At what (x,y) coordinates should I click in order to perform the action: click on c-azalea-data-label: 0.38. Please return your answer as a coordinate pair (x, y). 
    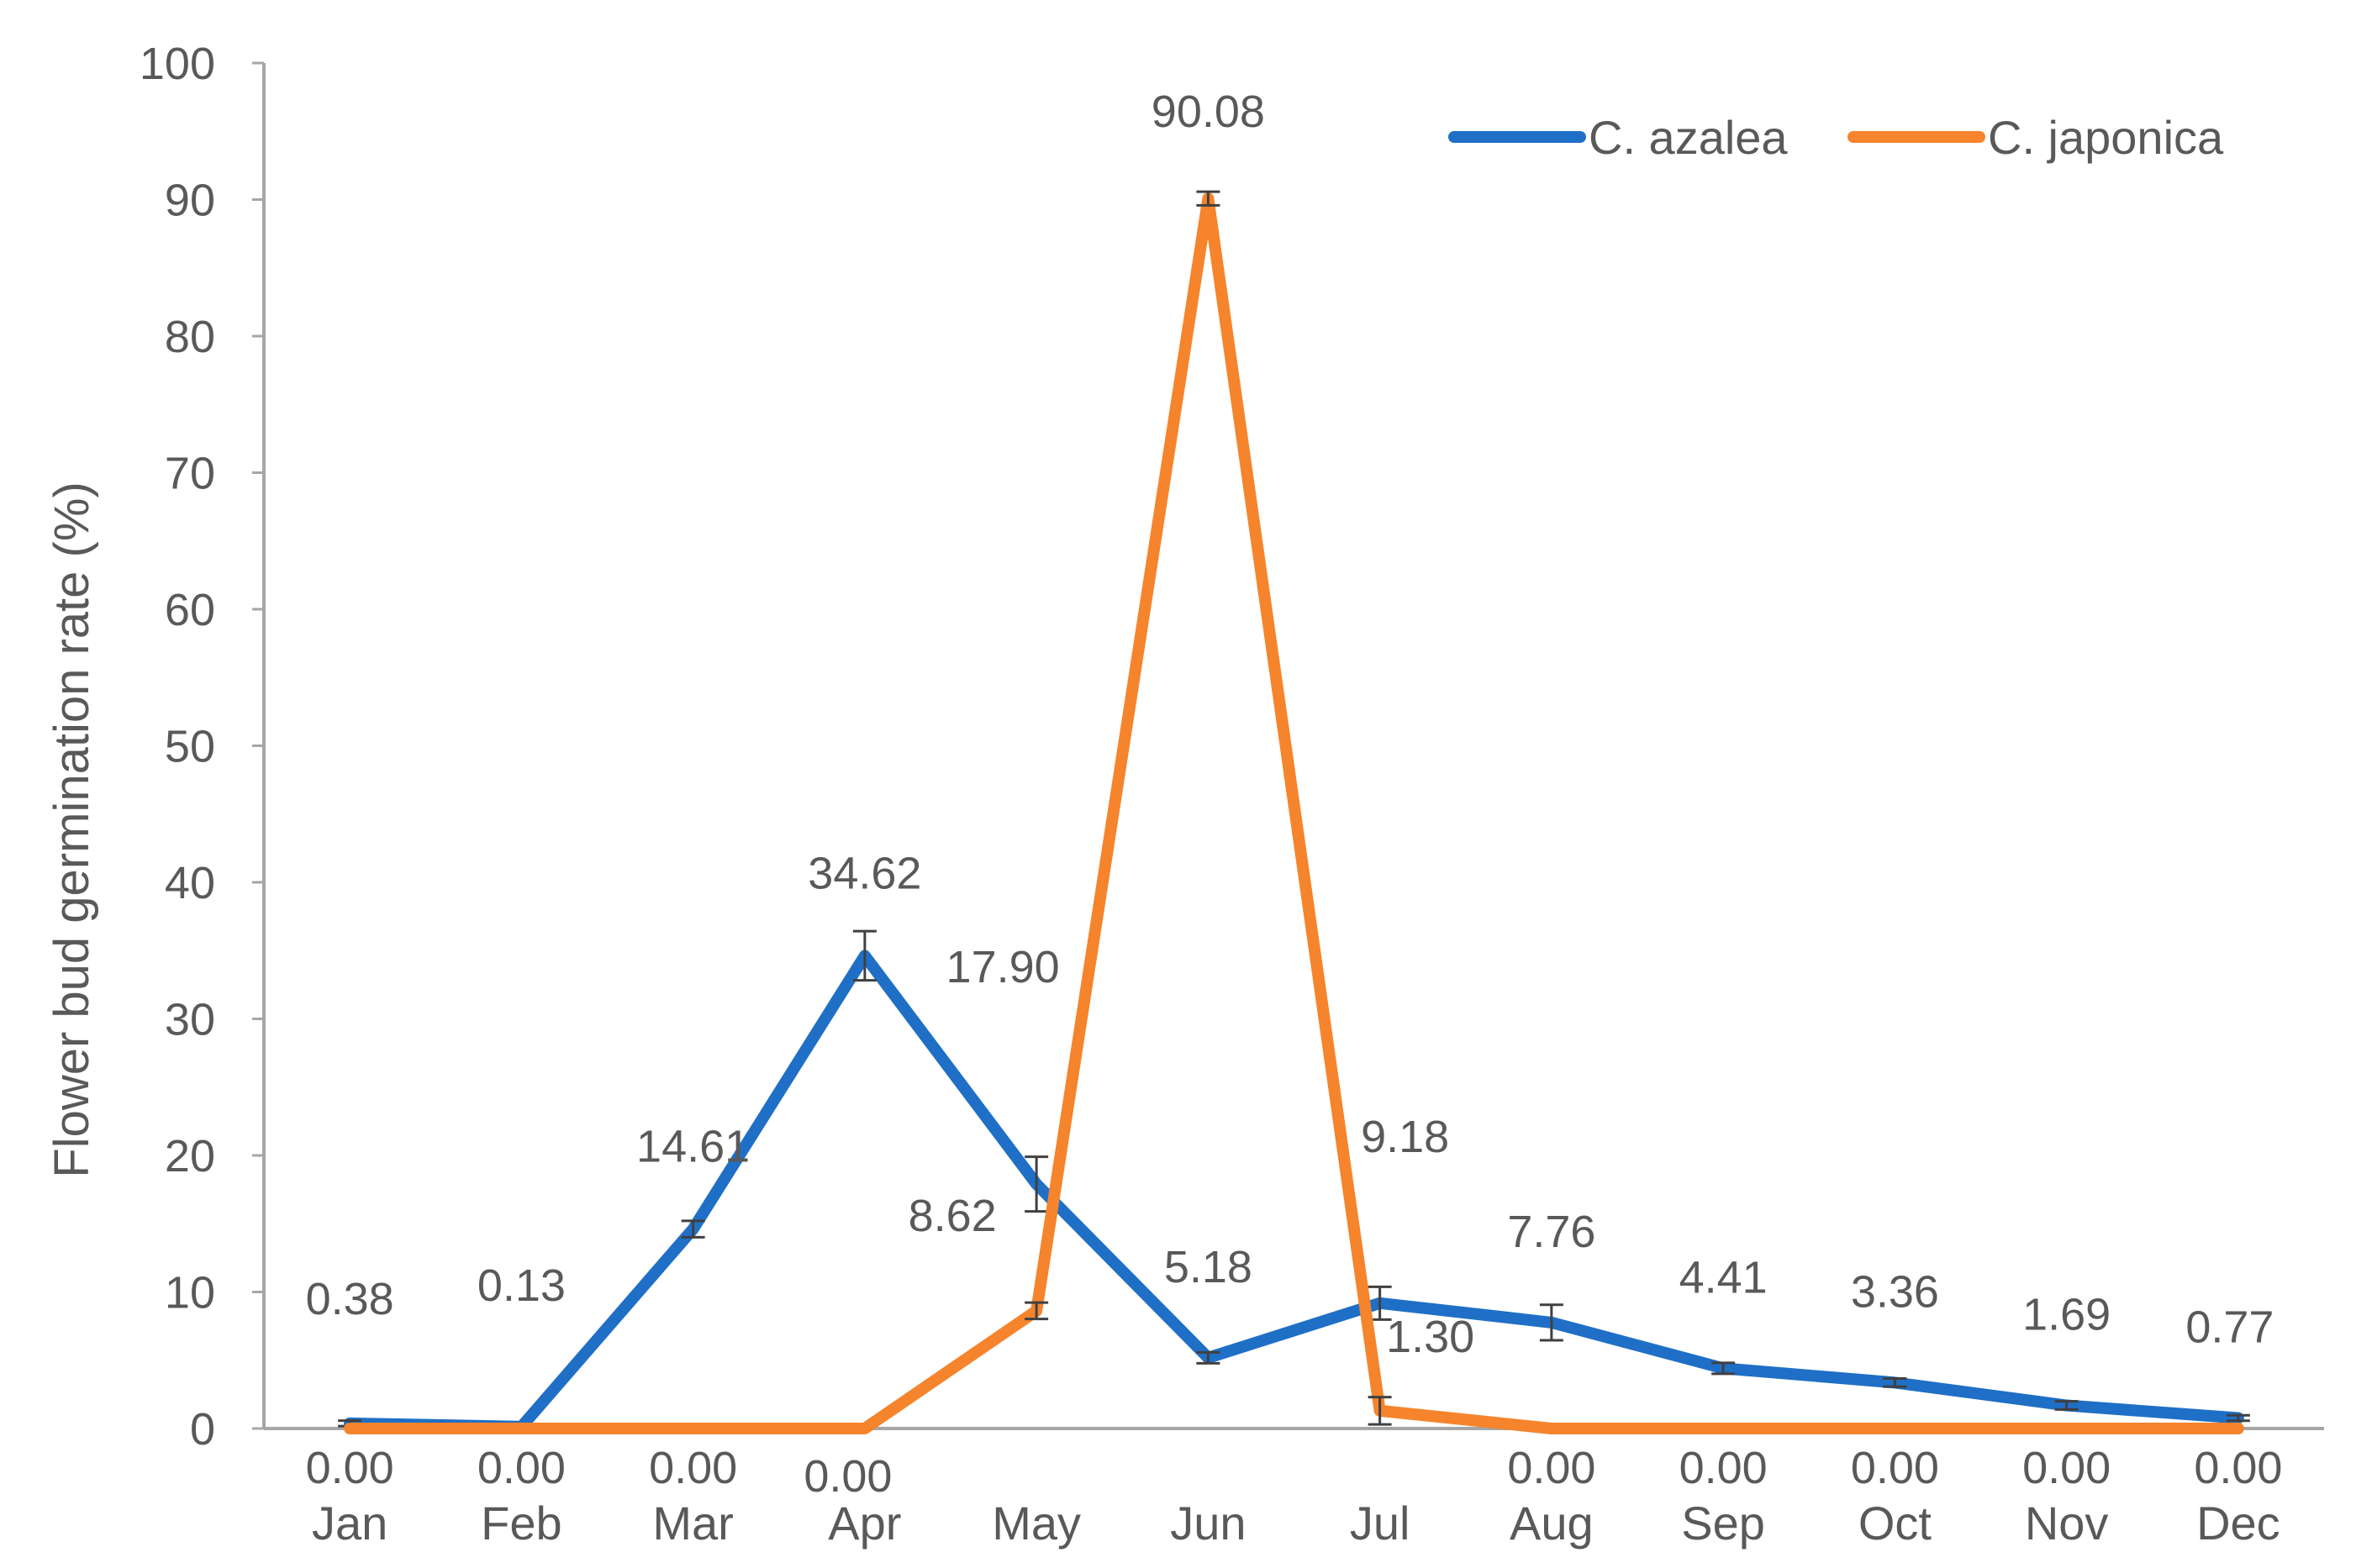
    Looking at the image, I should click on (350, 1299).